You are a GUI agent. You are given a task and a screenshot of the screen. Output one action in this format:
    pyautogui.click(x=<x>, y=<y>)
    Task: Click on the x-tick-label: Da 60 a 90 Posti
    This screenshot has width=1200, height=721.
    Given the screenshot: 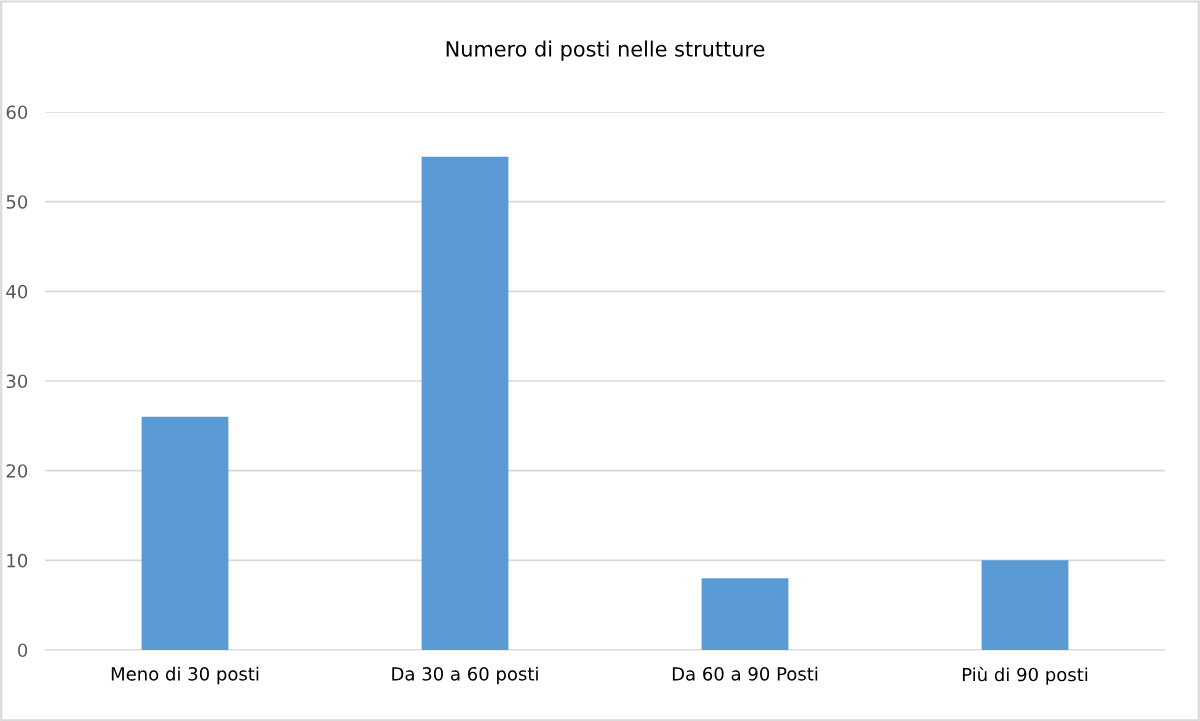 What is the action you would take?
    pyautogui.click(x=745, y=673)
    